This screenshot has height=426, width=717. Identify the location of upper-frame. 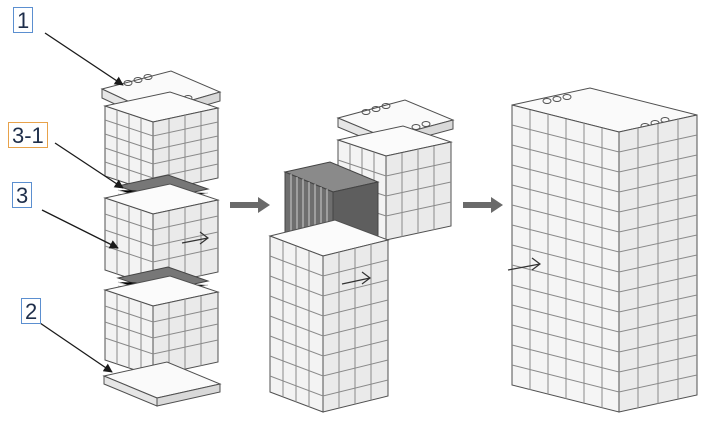
(161, 142).